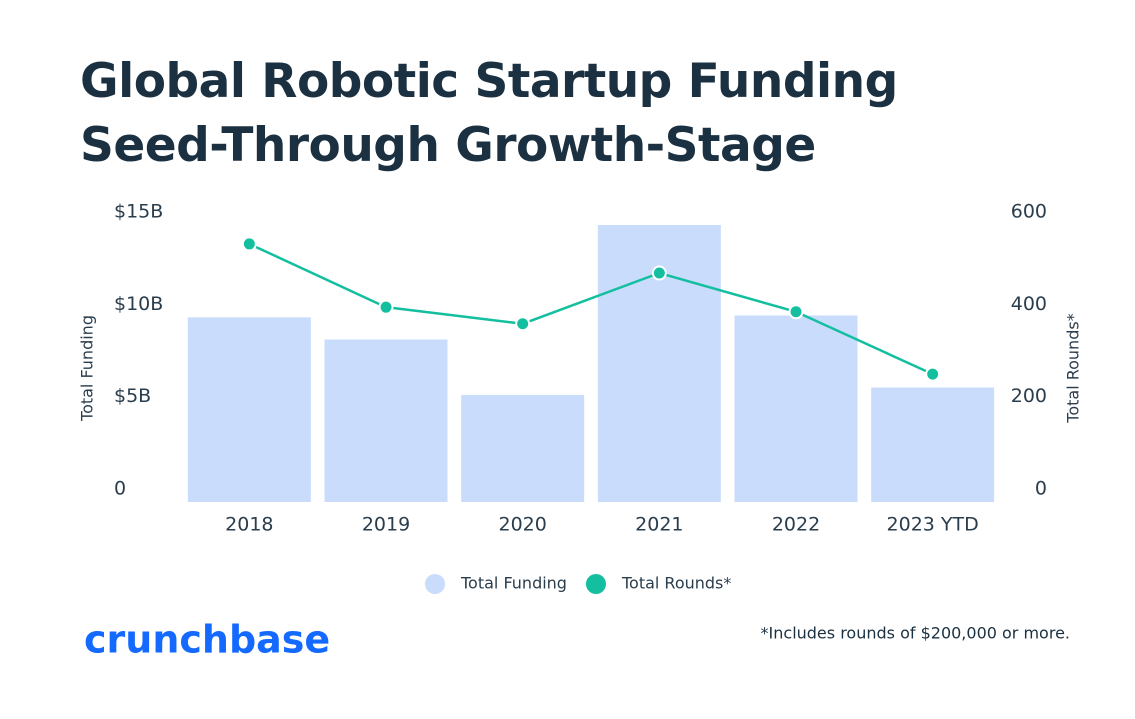 The image size is (1135, 719). What do you see at coordinates (138, 212) in the screenshot?
I see `y-tick-label: $15B` at bounding box center [138, 212].